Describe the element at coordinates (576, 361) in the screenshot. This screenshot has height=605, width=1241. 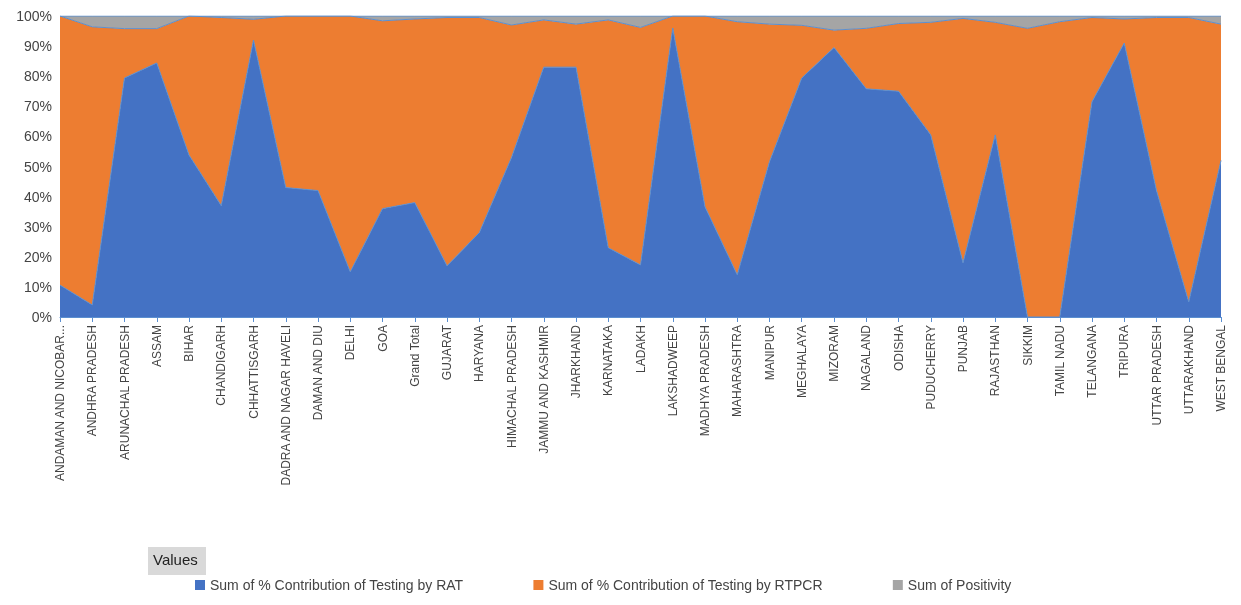
I see `x-tick-label: JHARKHAND` at that location.